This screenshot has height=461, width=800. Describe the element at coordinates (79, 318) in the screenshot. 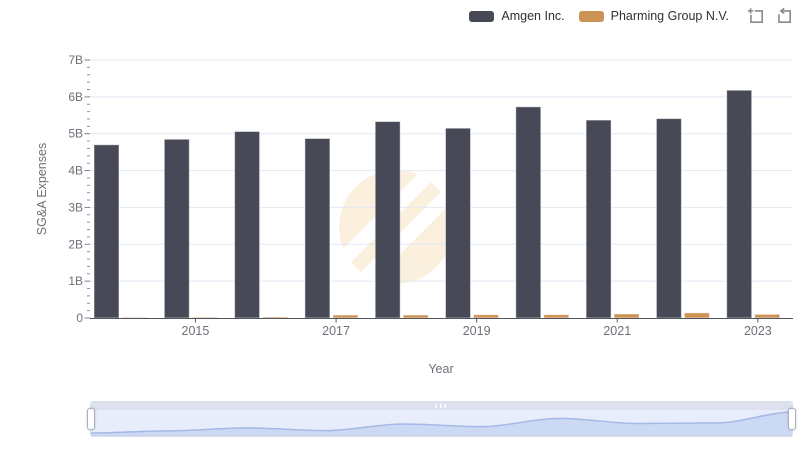

I see `svg-text: 0` at that location.